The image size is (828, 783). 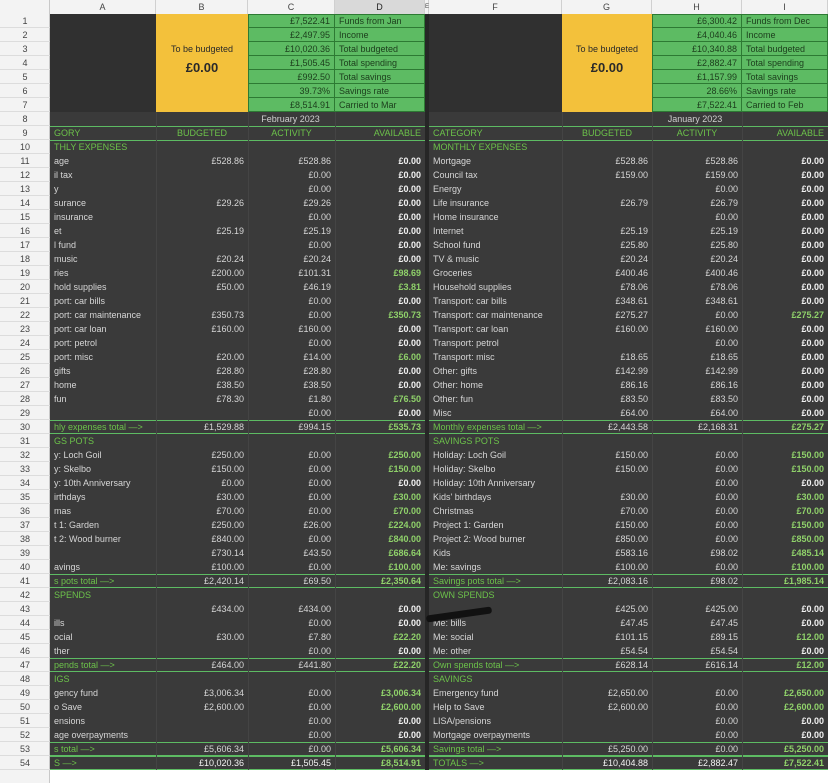 I want to click on right-row-30-category: Monthly expenses total —>, so click(x=487, y=427).